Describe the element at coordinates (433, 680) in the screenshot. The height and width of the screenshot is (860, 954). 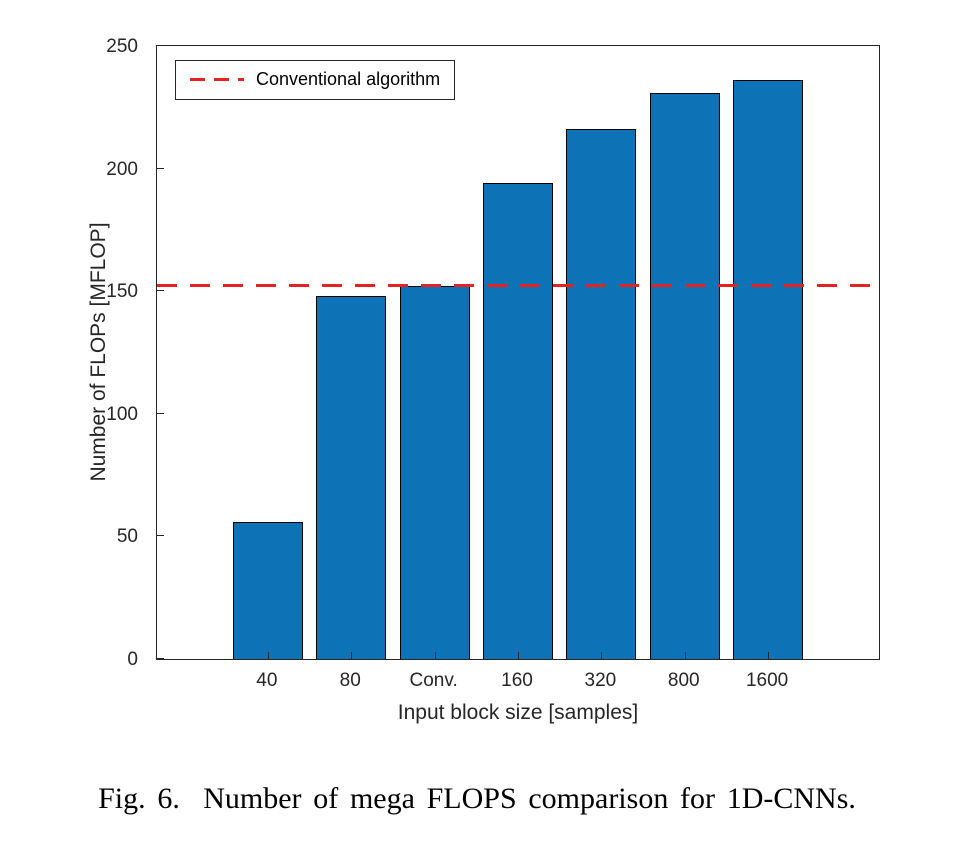
I see `x-tick-Conv.: Conv.` at that location.